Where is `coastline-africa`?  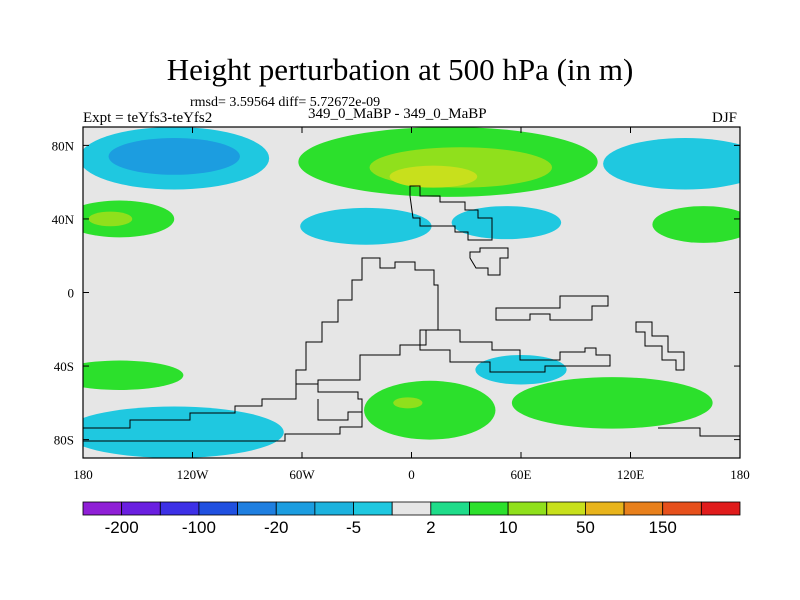
coastline-africa is located at coordinates (451, 213).